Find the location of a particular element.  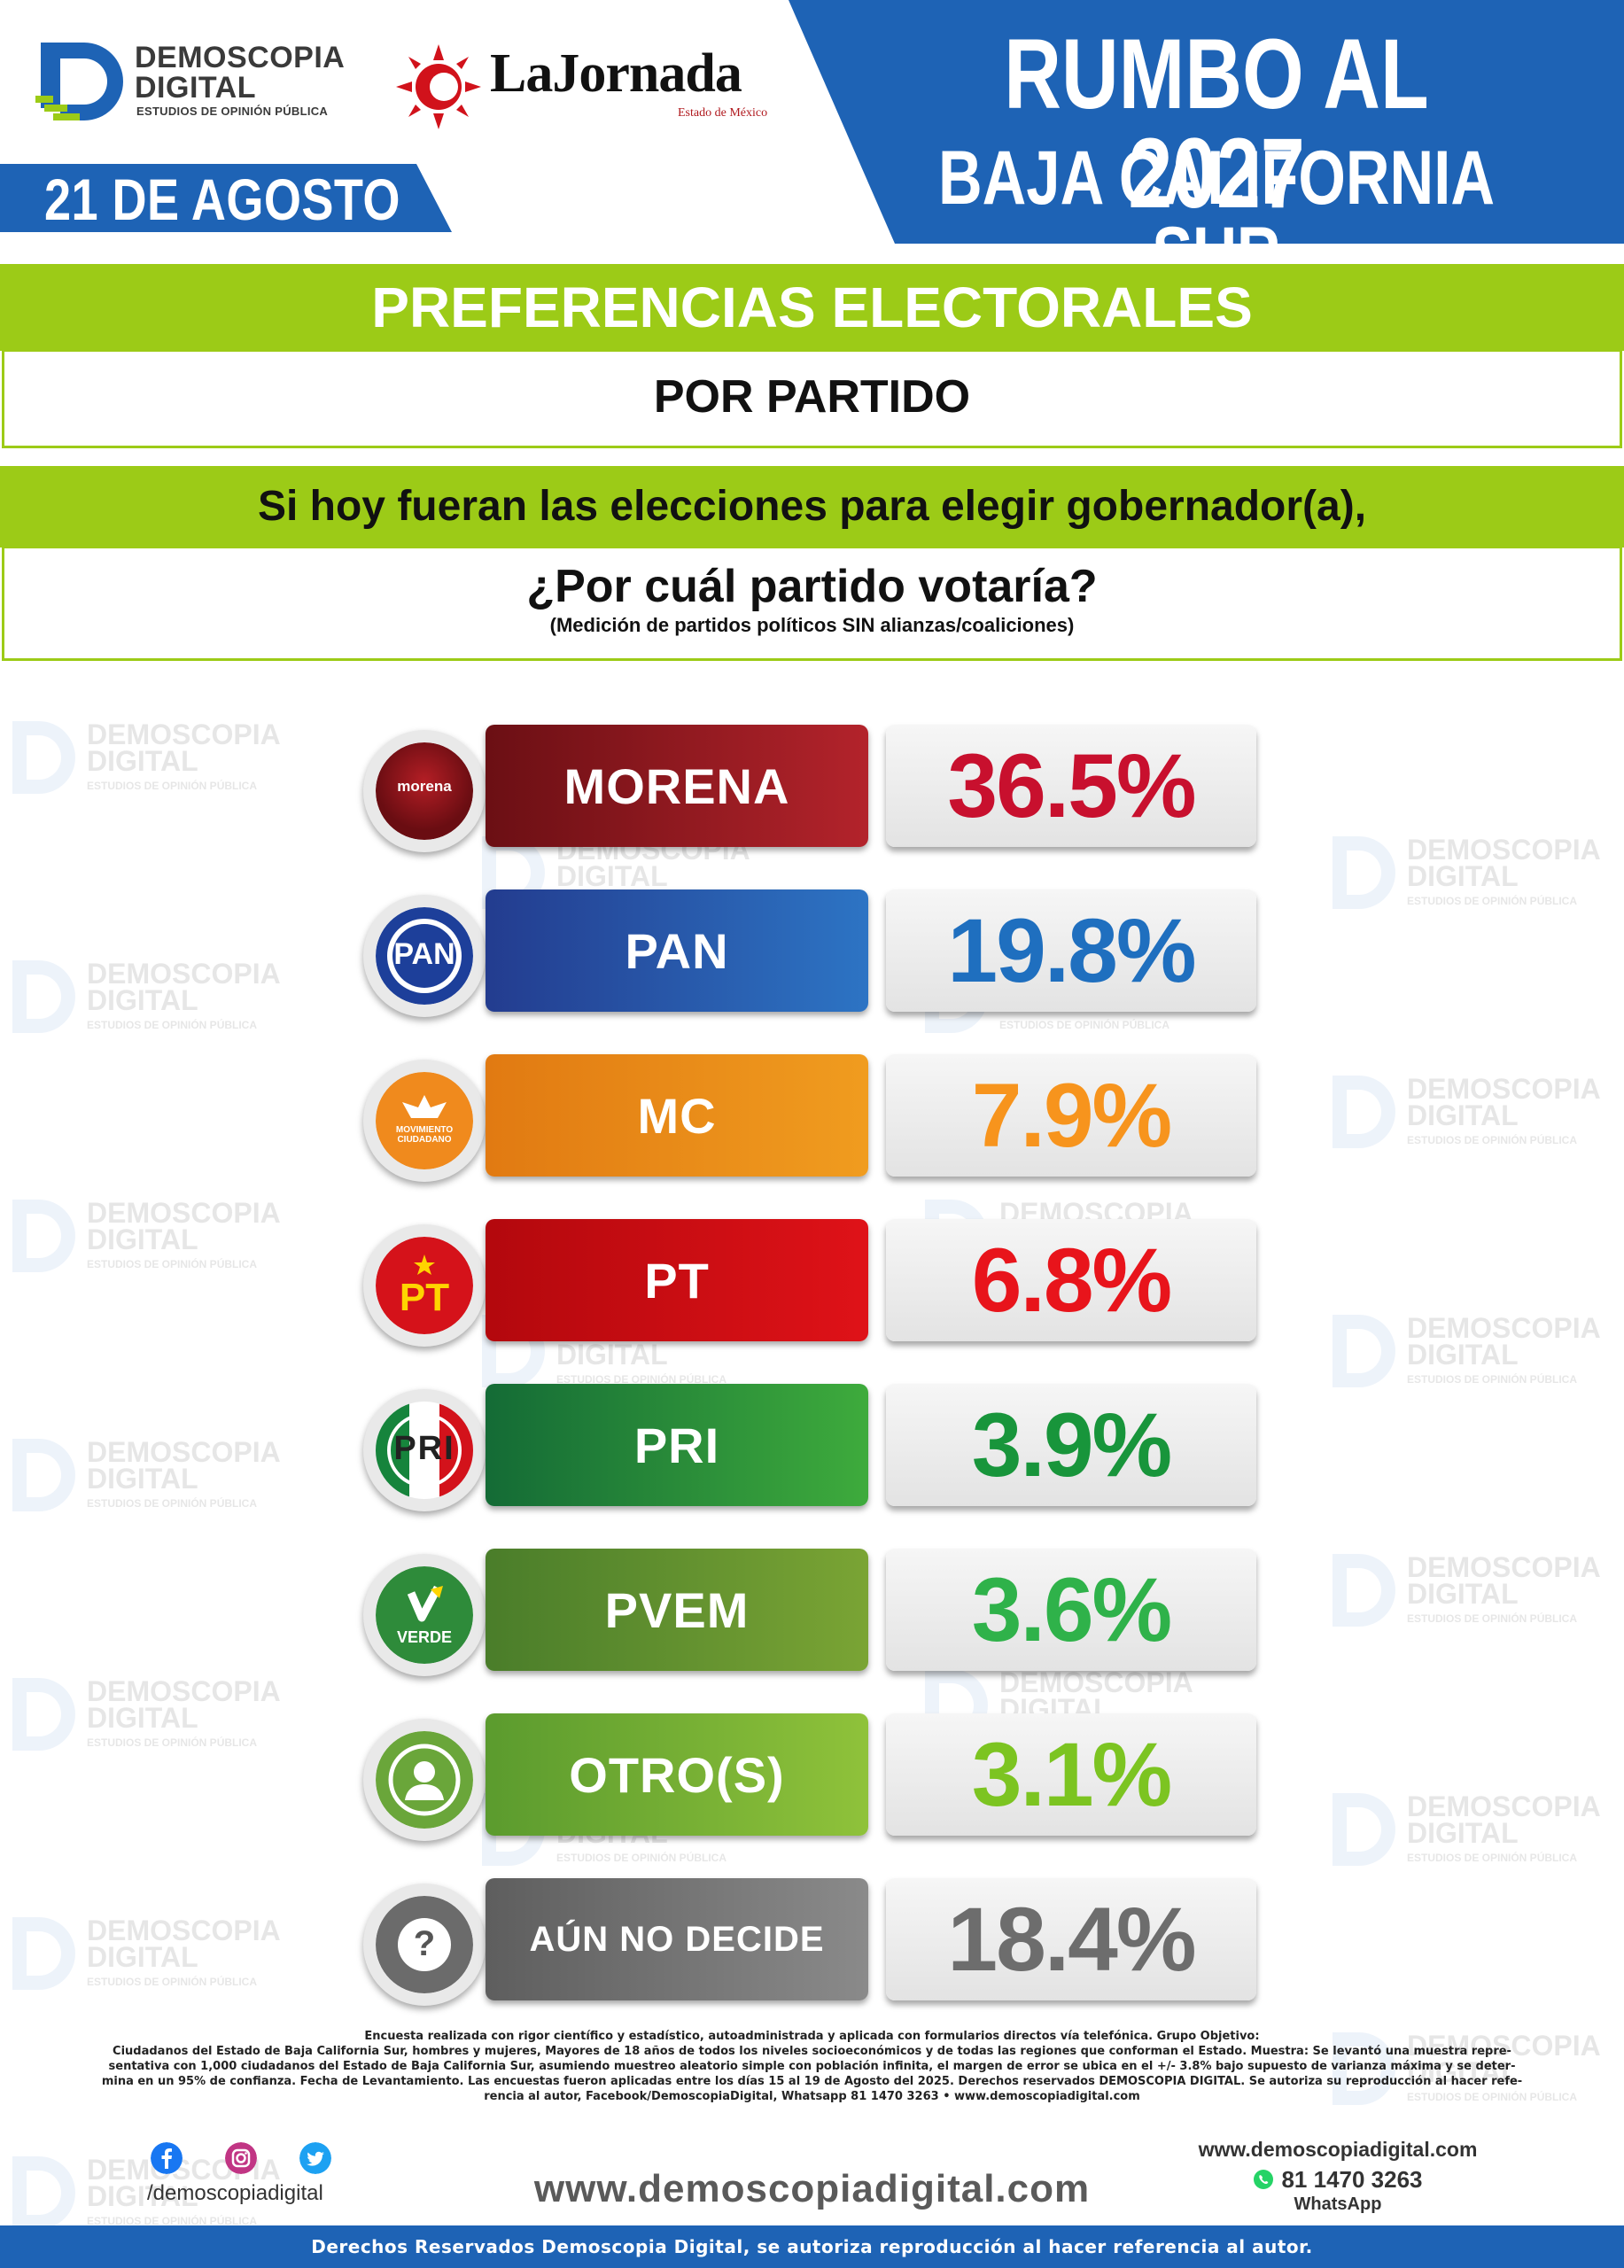

demoscopia-brand-subtitle: ESTUDIOS DE OPINIÓN PÚBLICA is located at coordinates (233, 111).